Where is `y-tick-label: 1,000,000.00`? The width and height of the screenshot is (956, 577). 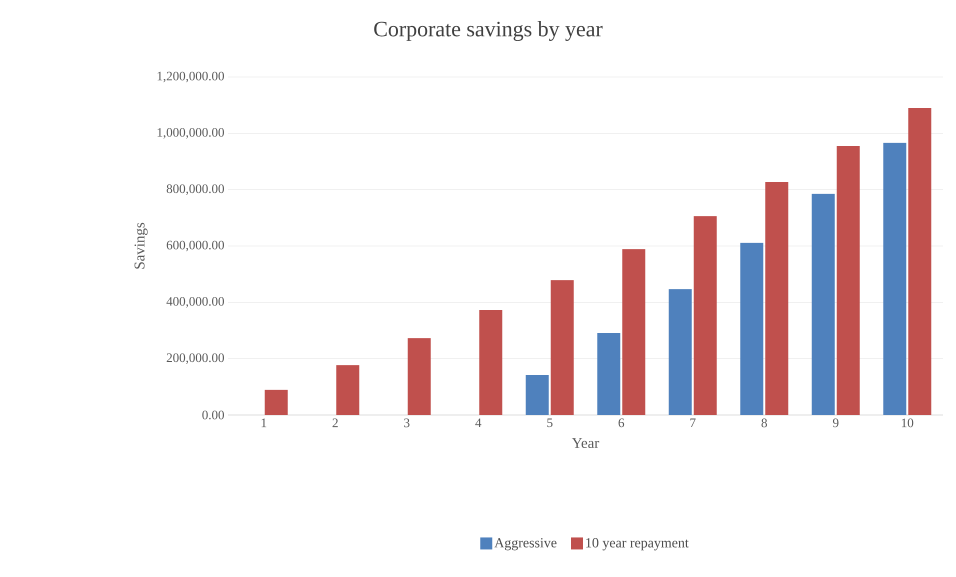 y-tick-label: 1,000,000.00 is located at coordinates (191, 133).